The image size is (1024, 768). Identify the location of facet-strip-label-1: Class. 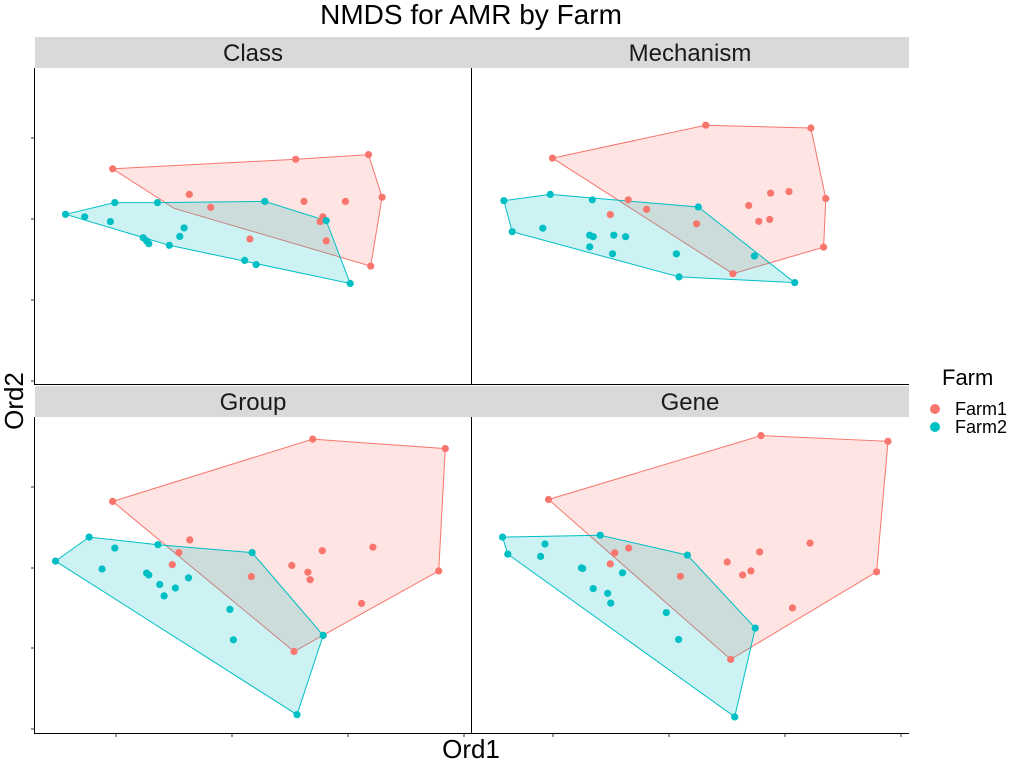
(253, 53).